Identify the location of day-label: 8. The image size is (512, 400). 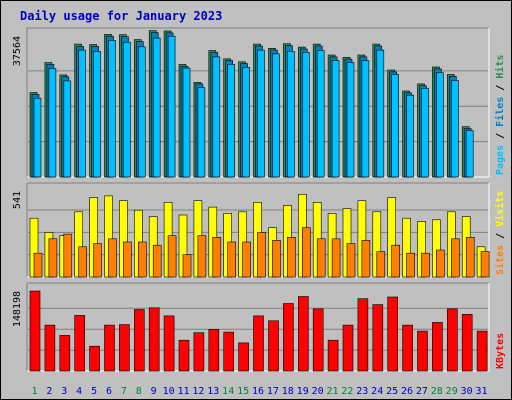
(139, 391).